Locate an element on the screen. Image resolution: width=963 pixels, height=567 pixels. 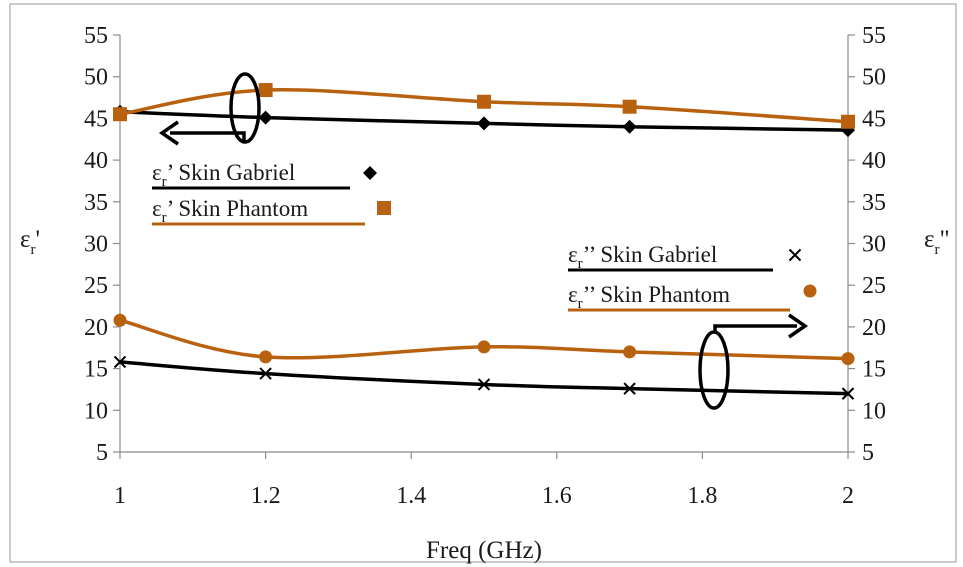
y-right-tick-label: 5 is located at coordinates (868, 453).